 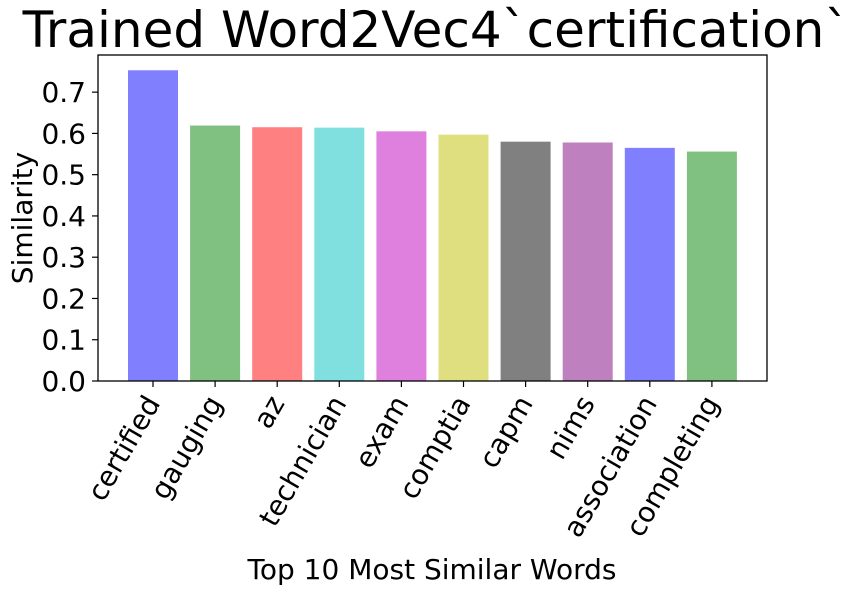 What do you see at coordinates (463, 257) in the screenshot?
I see `bar-comptia` at bounding box center [463, 257].